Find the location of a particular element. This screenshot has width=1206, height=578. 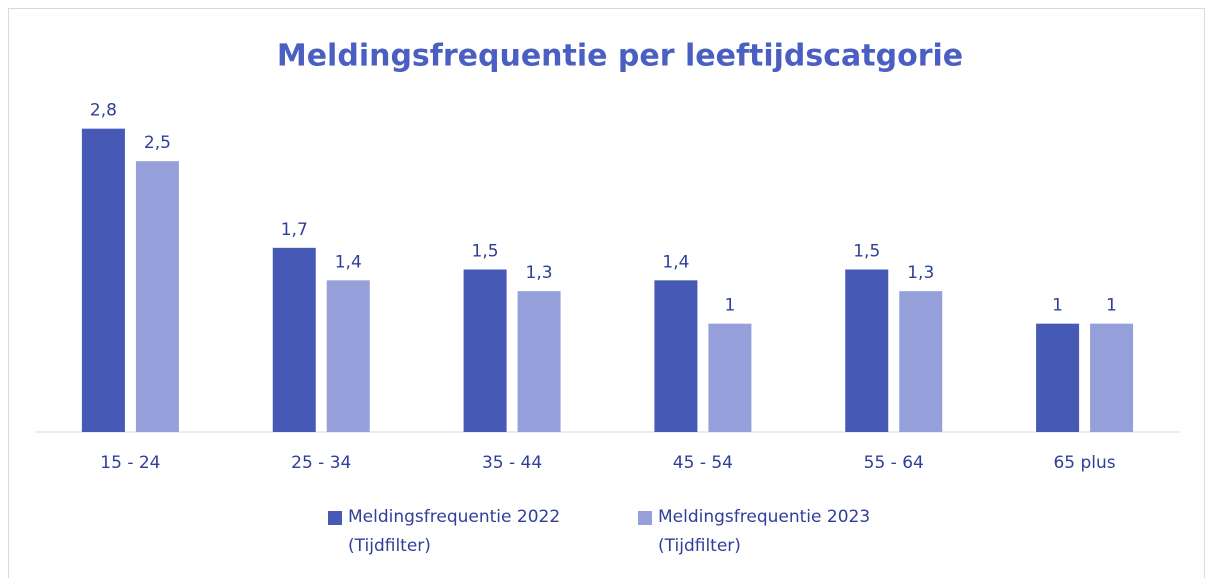

data-label: 2,8 is located at coordinates (103, 111).